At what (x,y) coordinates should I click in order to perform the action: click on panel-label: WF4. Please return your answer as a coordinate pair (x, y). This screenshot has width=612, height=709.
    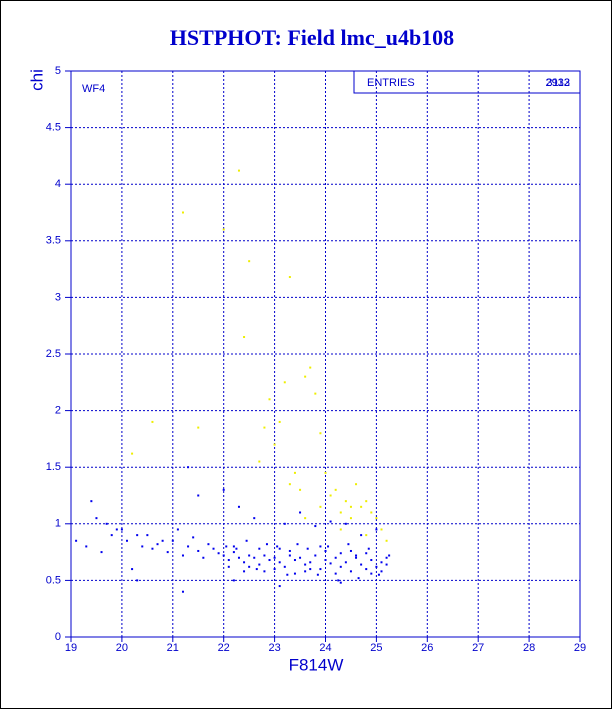
    Looking at the image, I should click on (93, 89).